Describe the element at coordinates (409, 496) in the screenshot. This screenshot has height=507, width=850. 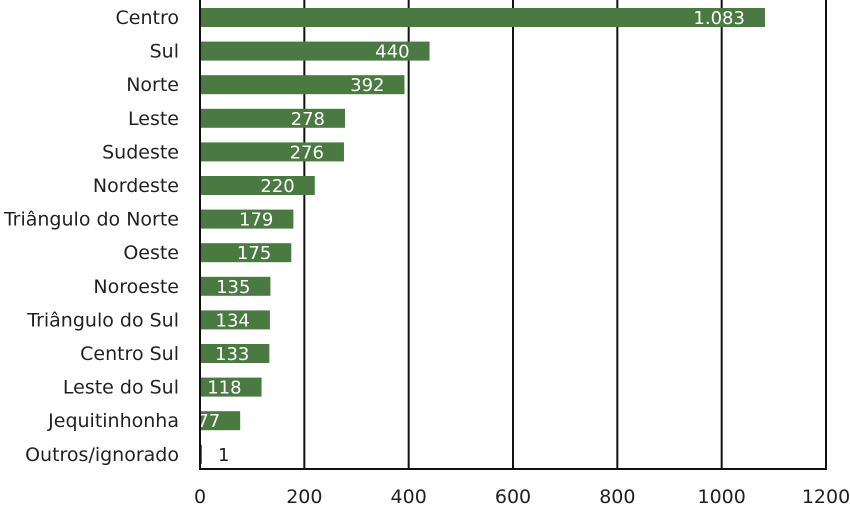
I see `x-tick-label: 400` at that location.